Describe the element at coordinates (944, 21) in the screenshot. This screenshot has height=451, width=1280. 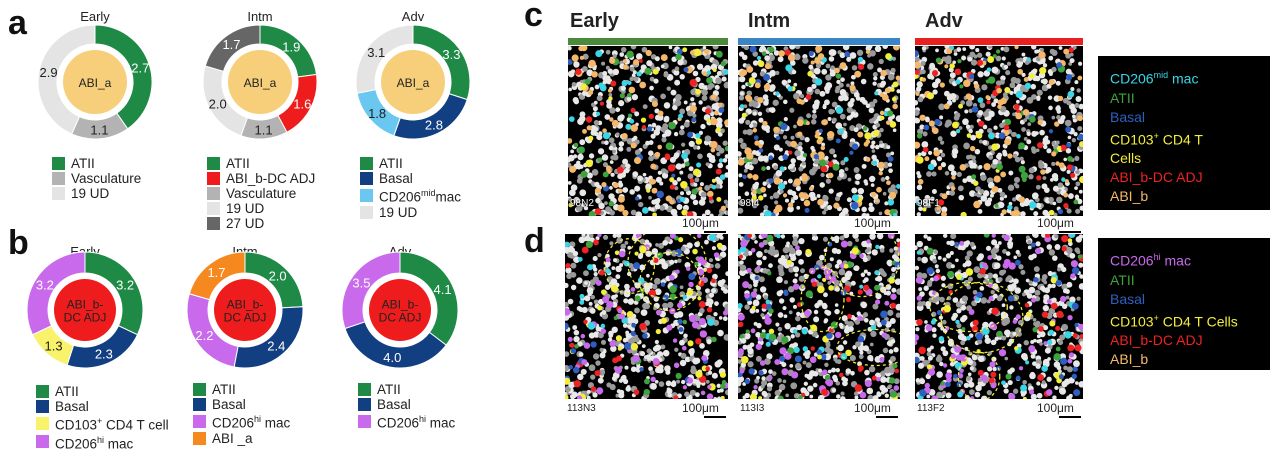
I see `column-title-adv: Adv` at that location.